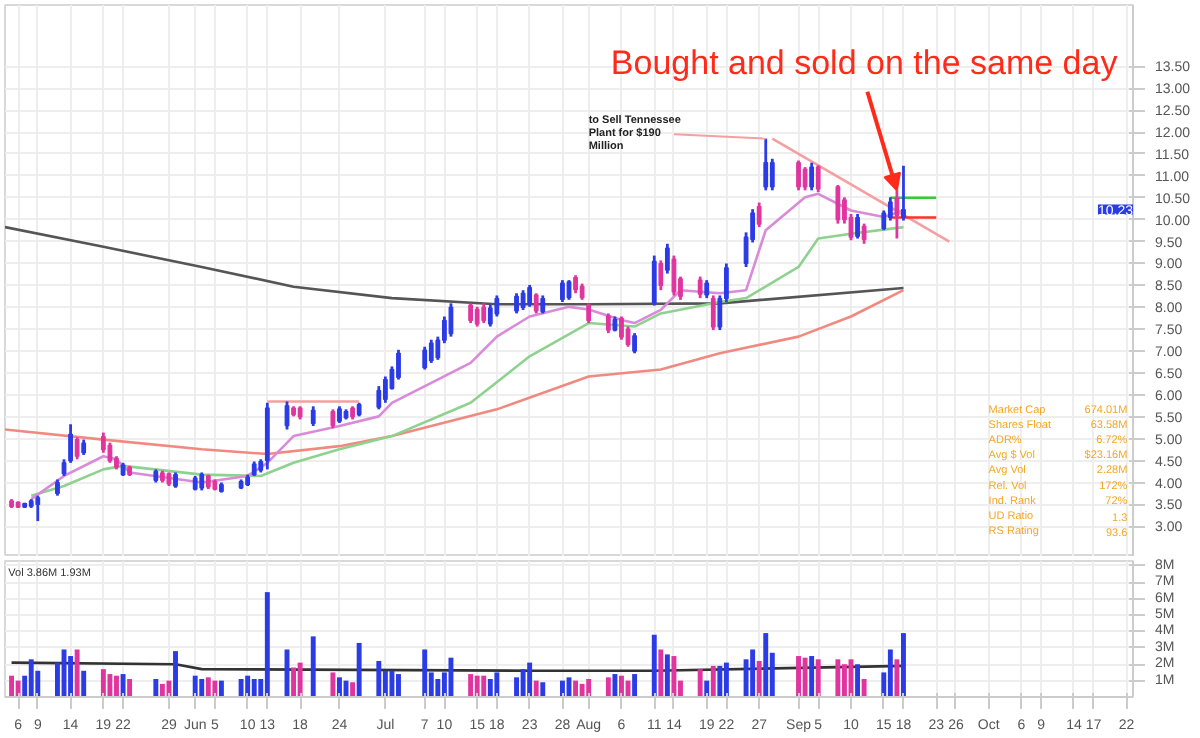  What do you see at coordinates (455, 265) in the screenshot?
I see `line-series` at bounding box center [455, 265].